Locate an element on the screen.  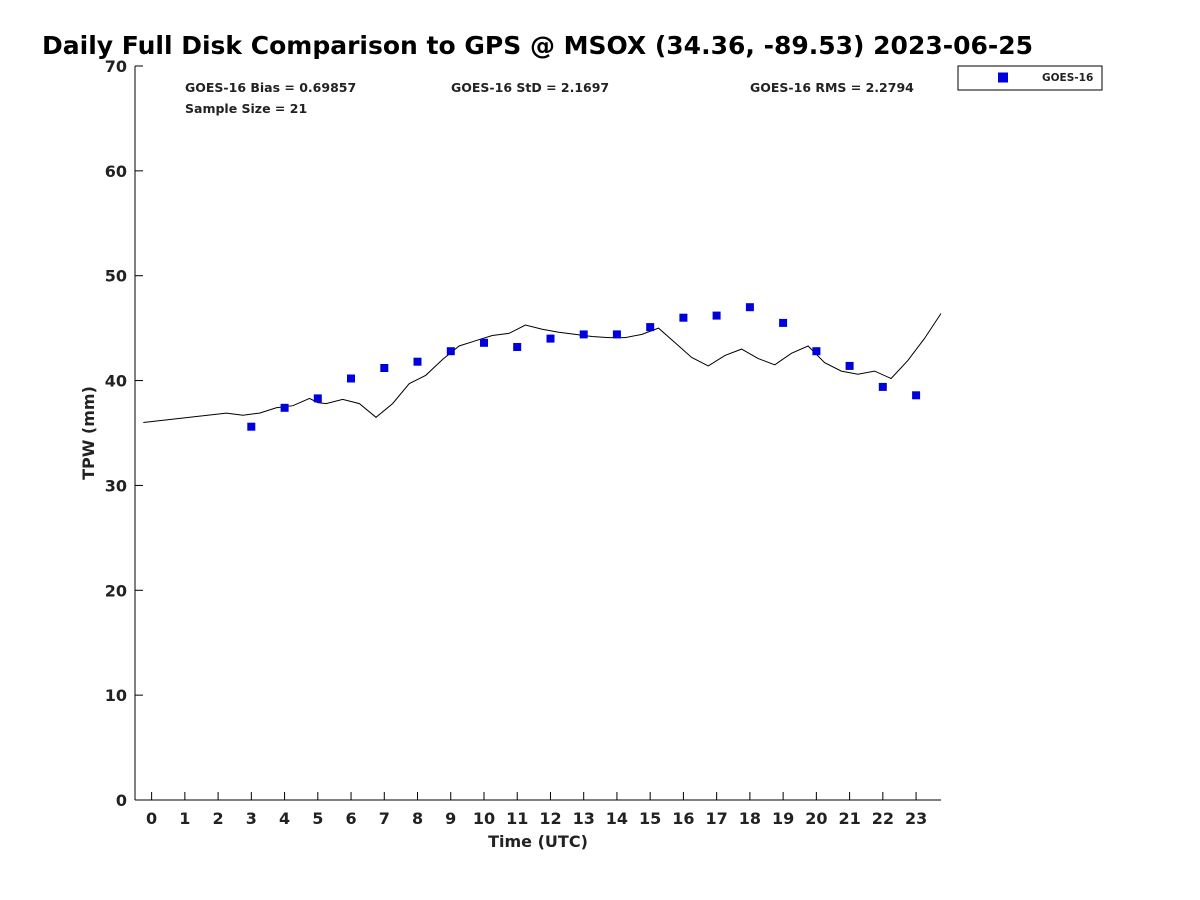
x-axis-label: Time (UTC) is located at coordinates (538, 841).